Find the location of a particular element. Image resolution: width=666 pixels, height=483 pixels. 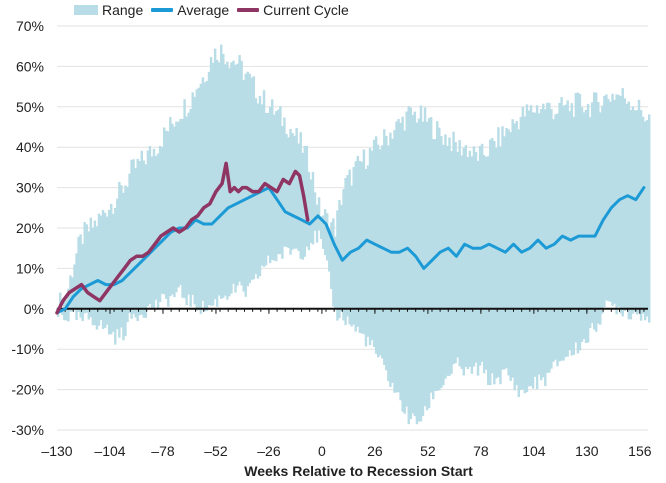

x-tick-label: –78 is located at coordinates (163, 451).